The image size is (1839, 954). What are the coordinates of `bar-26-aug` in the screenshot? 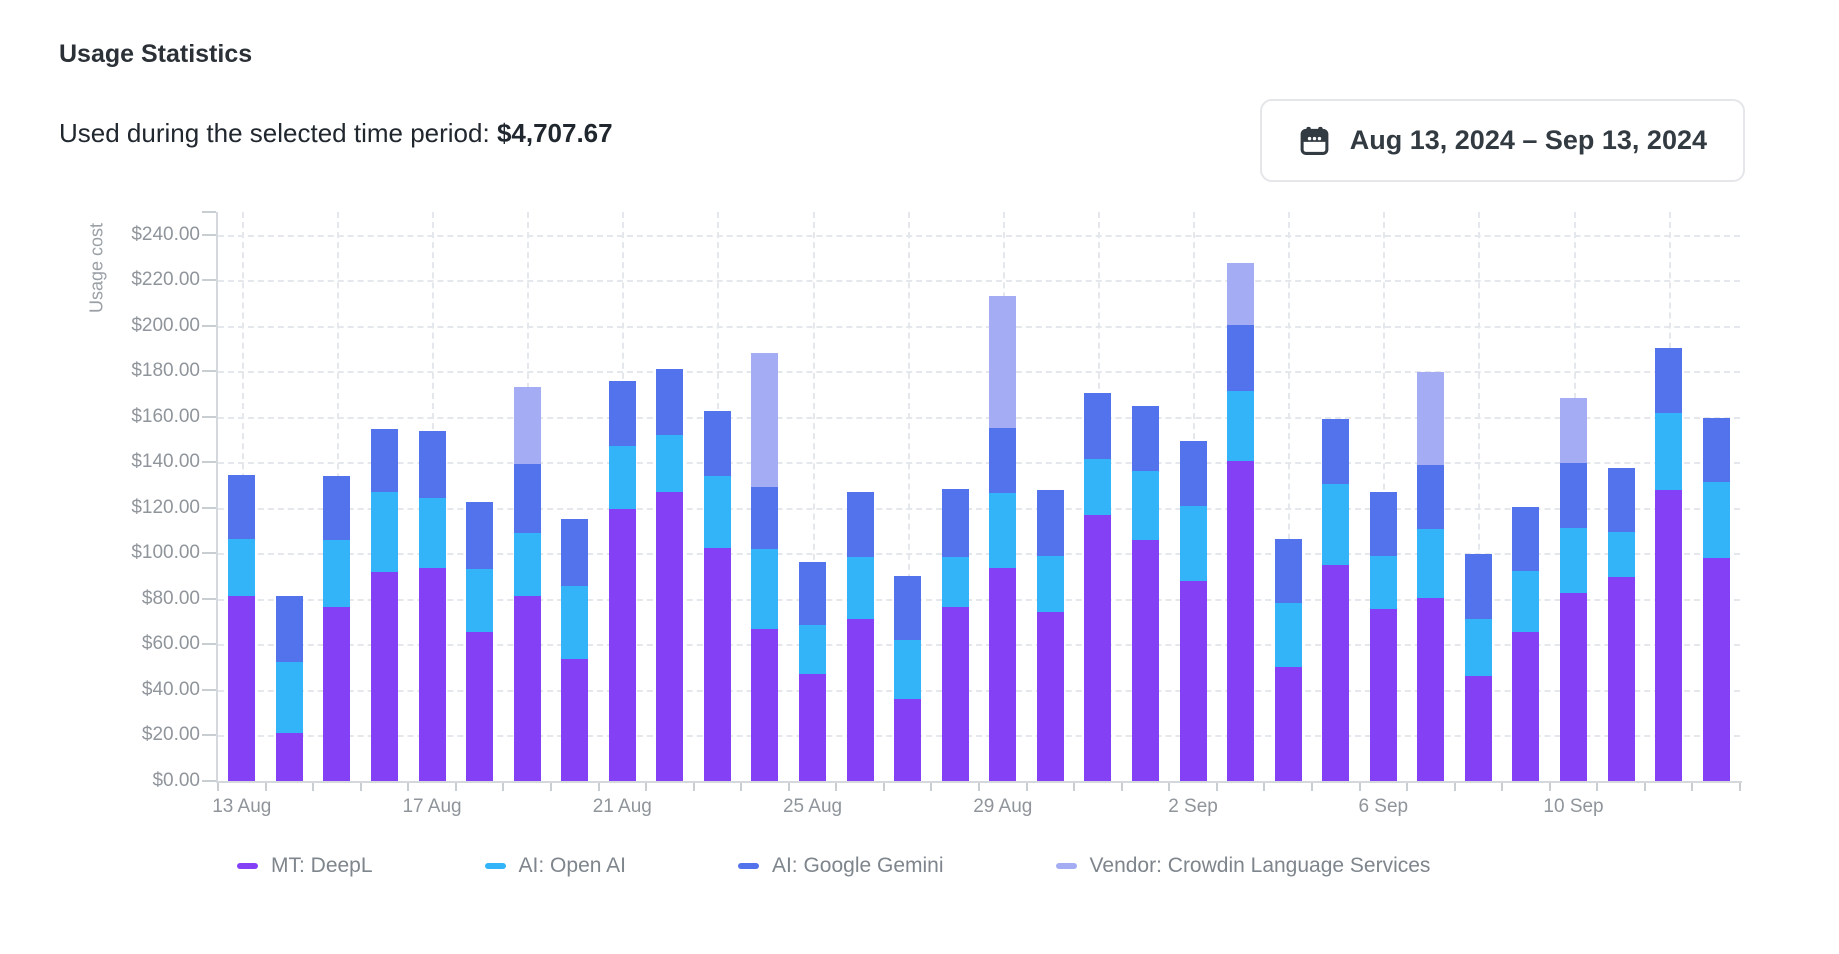 It's located at (860, 636).